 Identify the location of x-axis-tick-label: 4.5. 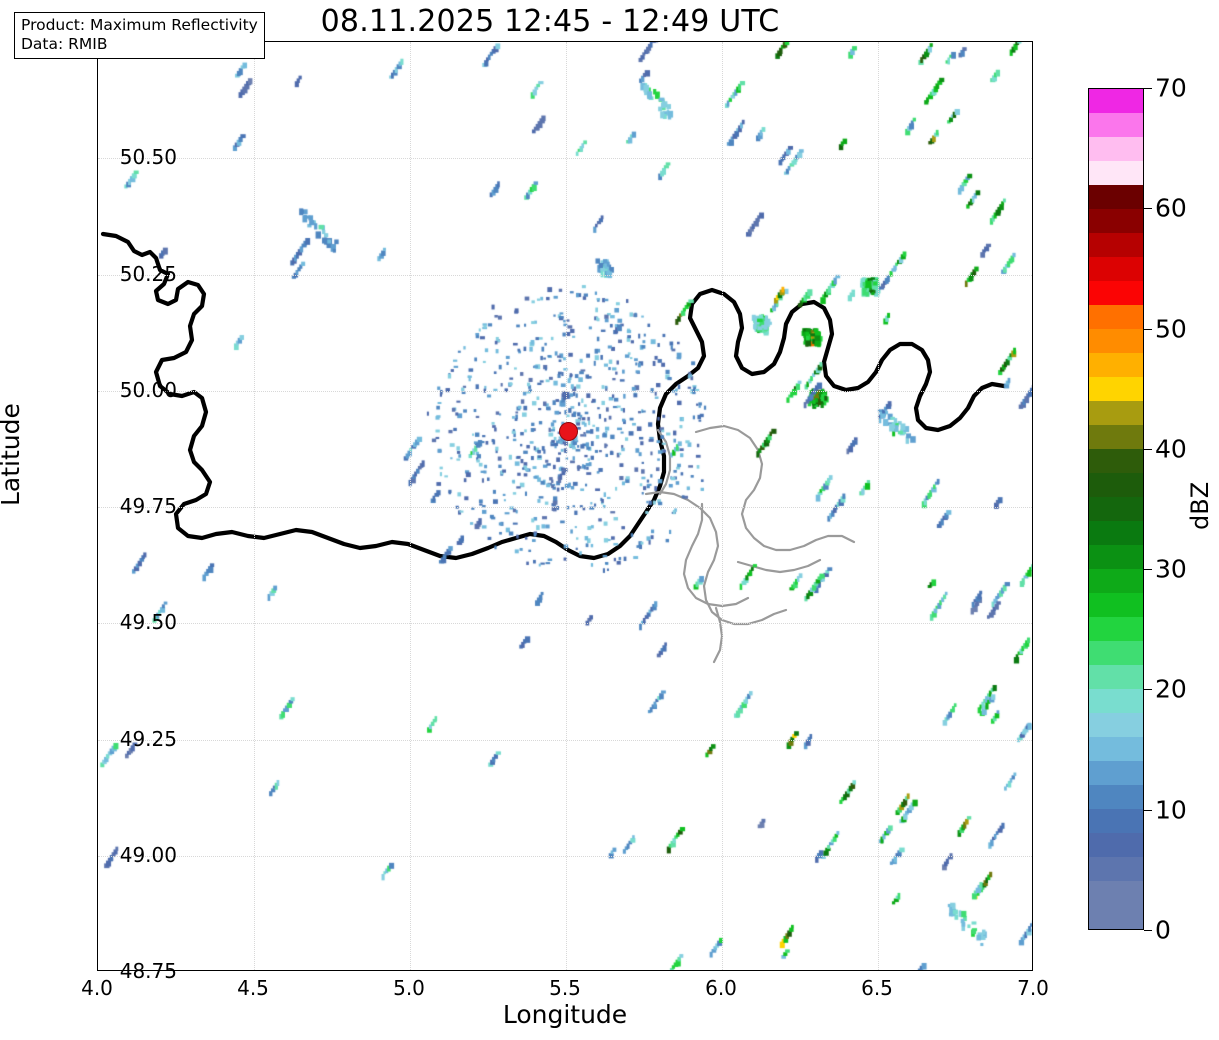
(253, 988).